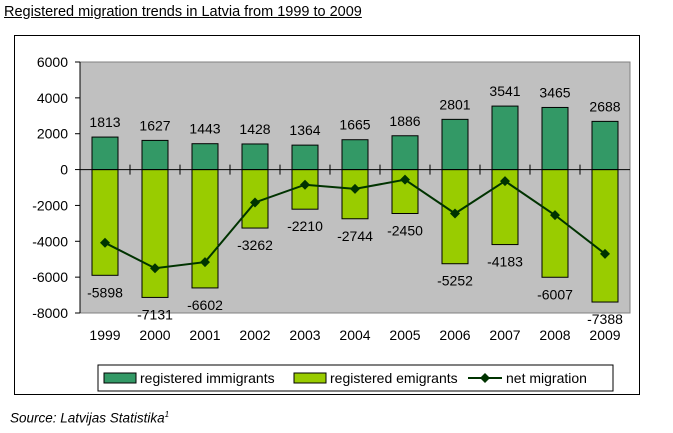 The height and width of the screenshot is (433, 673). What do you see at coordinates (355, 155) in the screenshot?
I see `bar-immigrants-2004` at bounding box center [355, 155].